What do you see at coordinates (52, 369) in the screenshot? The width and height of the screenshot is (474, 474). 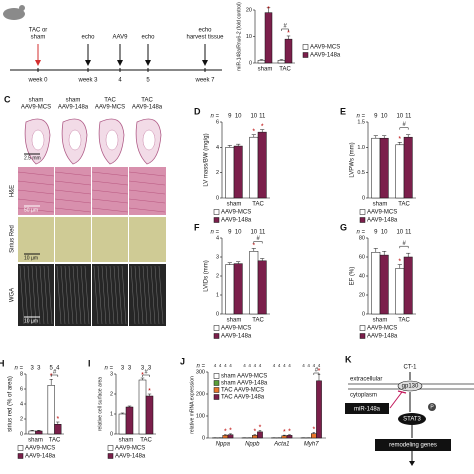 I see `n-value: 5` at bounding box center [52, 369].